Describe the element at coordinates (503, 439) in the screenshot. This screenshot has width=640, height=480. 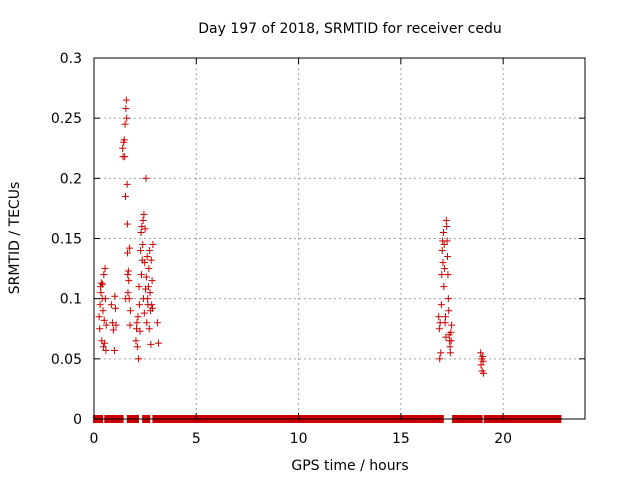
I see `x-tick-label: 20` at that location.